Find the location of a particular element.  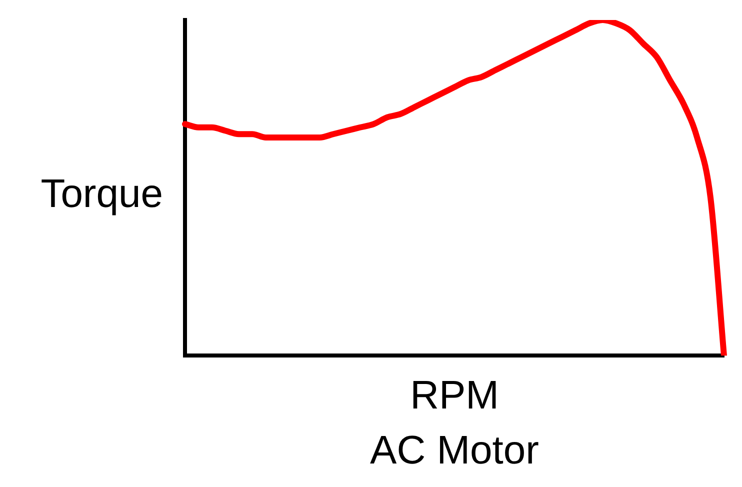

text: AC Motor is located at coordinates (454, 450).